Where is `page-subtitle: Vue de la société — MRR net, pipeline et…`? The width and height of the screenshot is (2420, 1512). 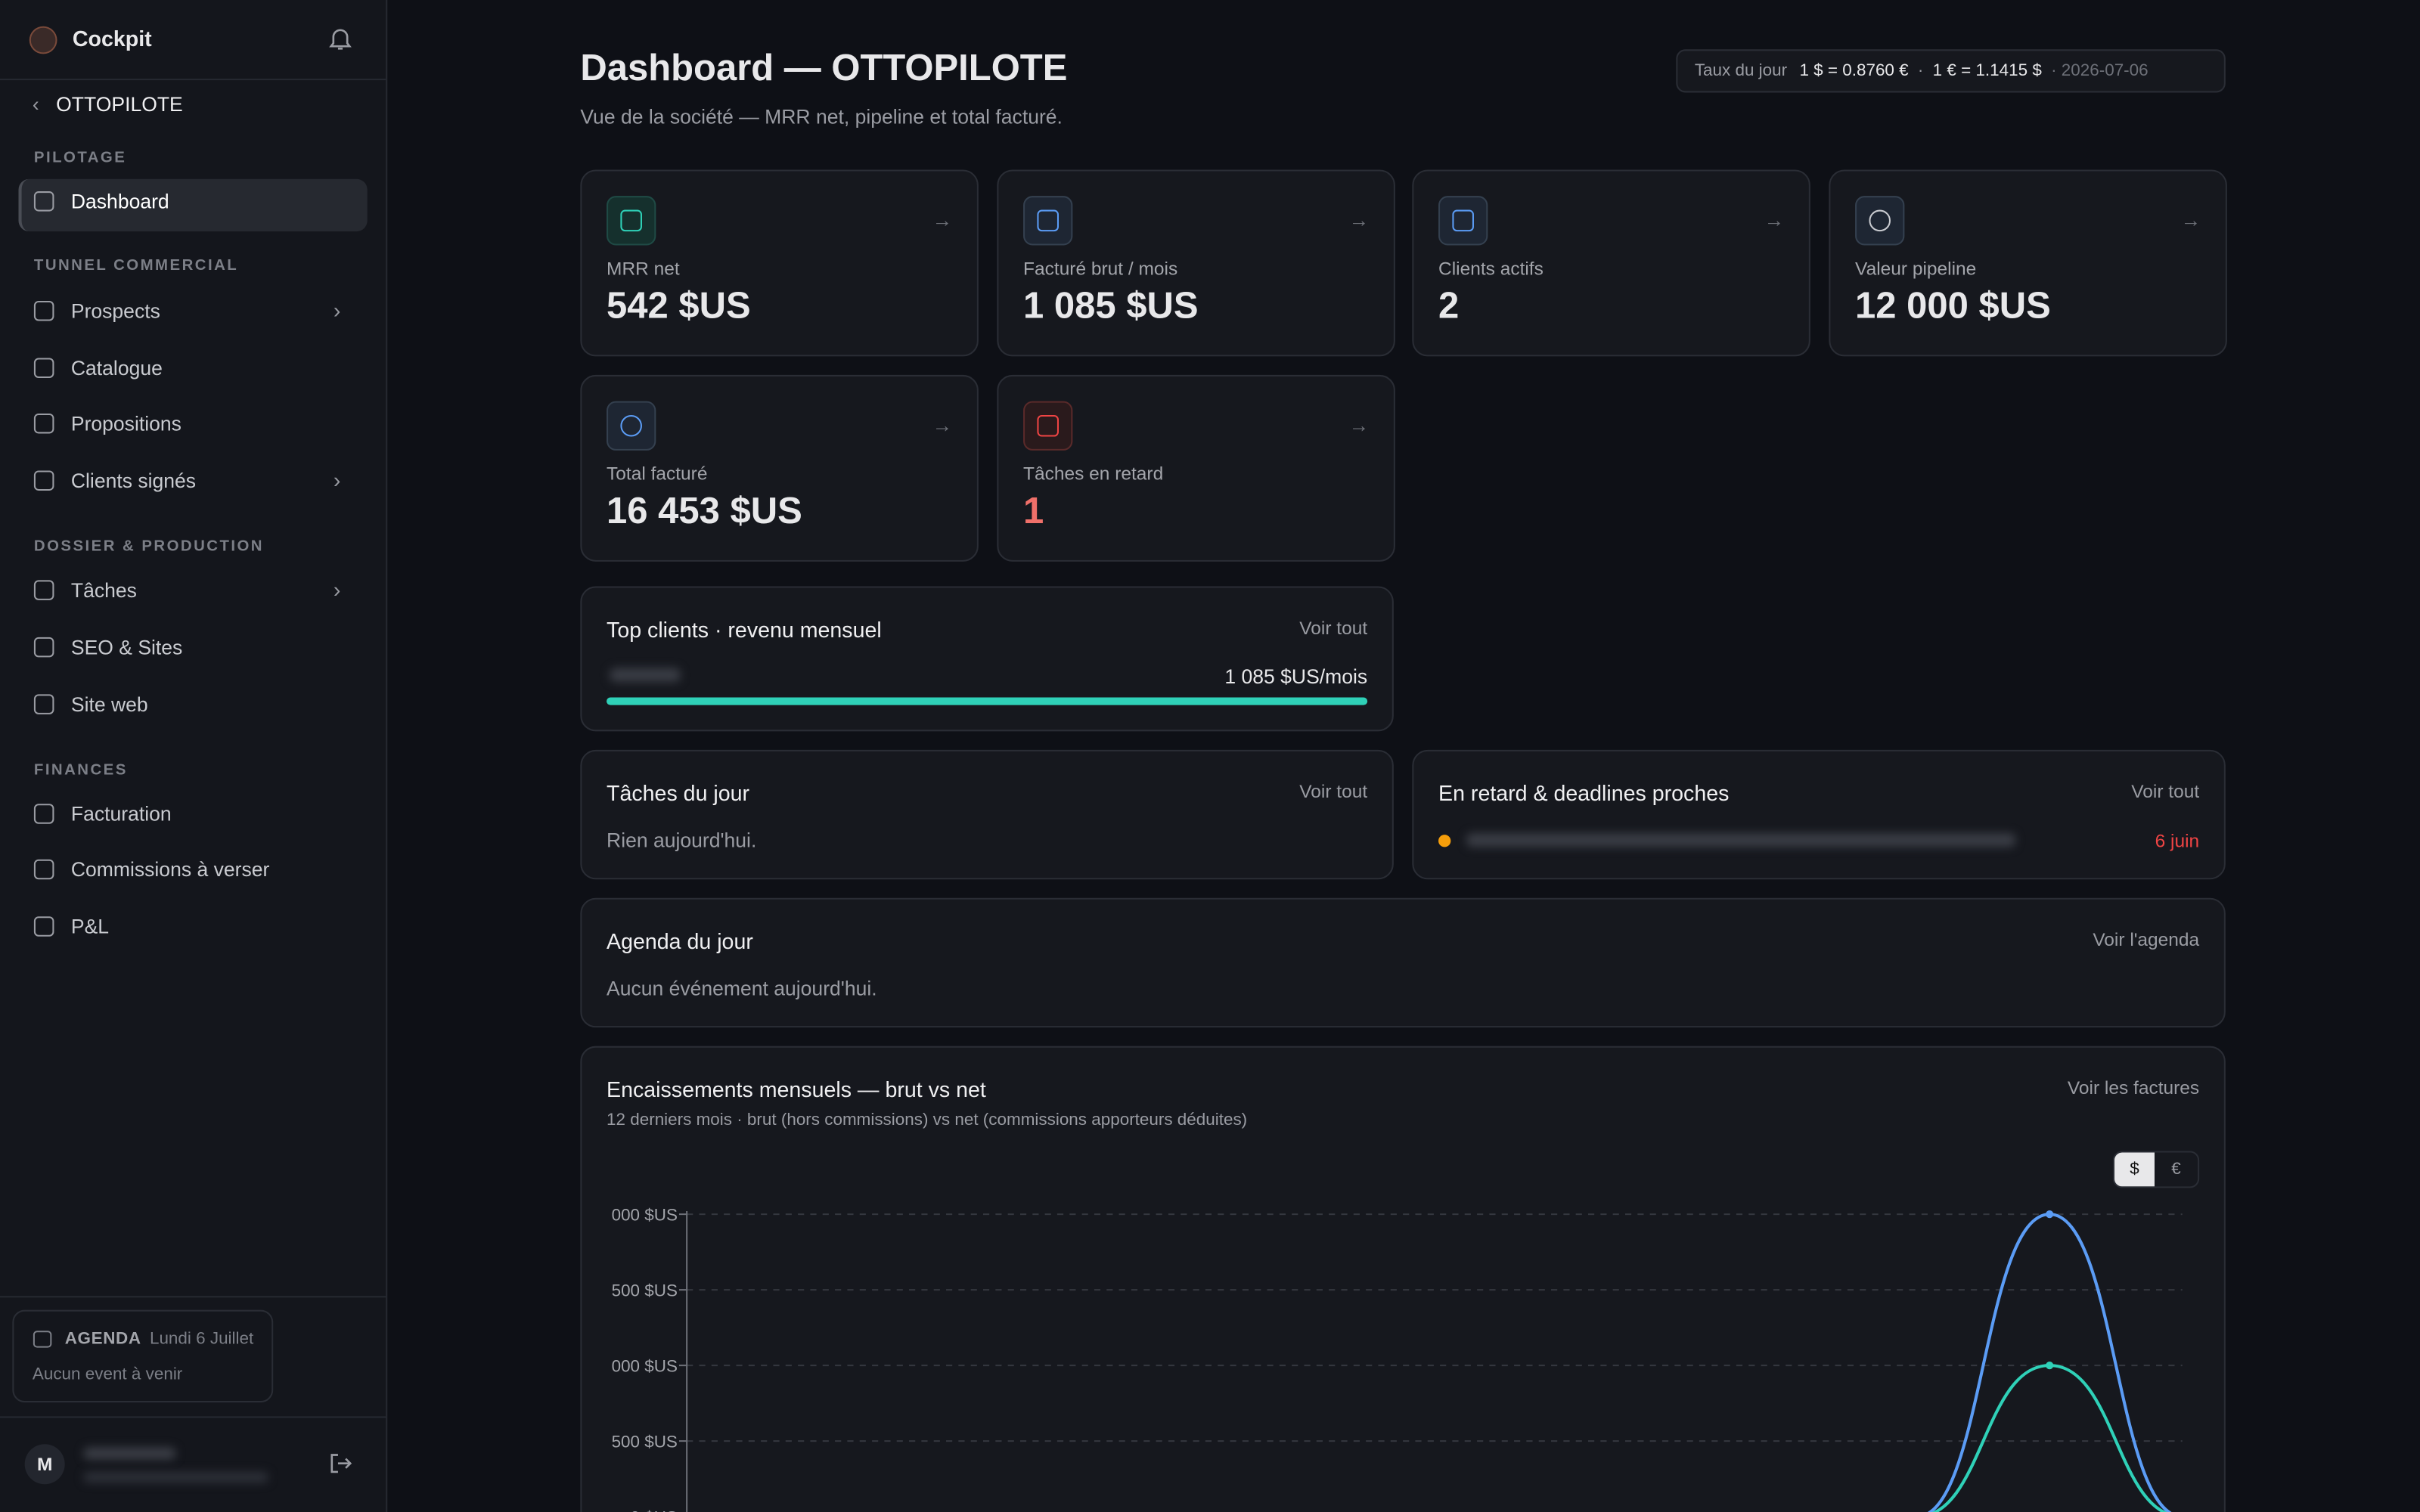
page-subtitle: Vue de la société — MRR net, pipeline et… is located at coordinates (822, 117).